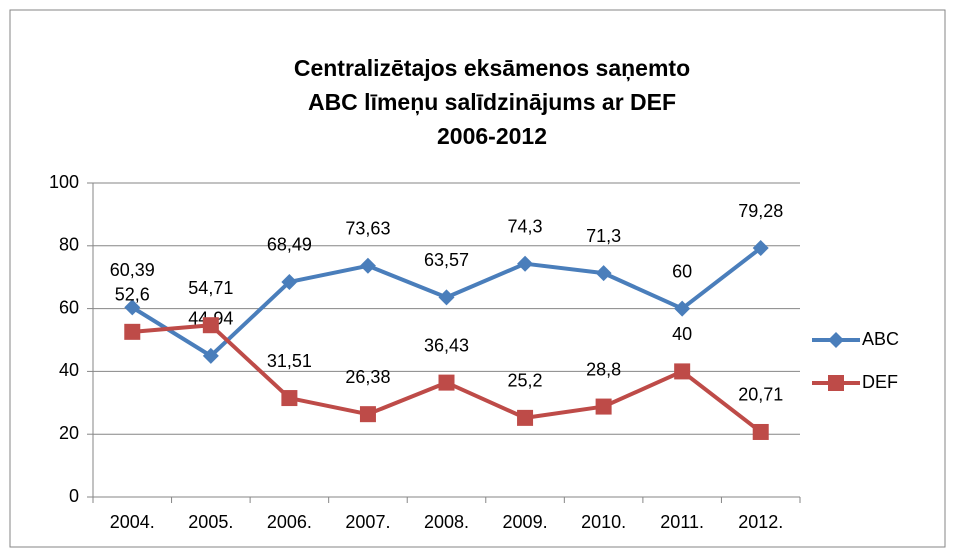 The height and width of the screenshot is (557, 955). I want to click on data-label: 25,2, so click(525, 381).